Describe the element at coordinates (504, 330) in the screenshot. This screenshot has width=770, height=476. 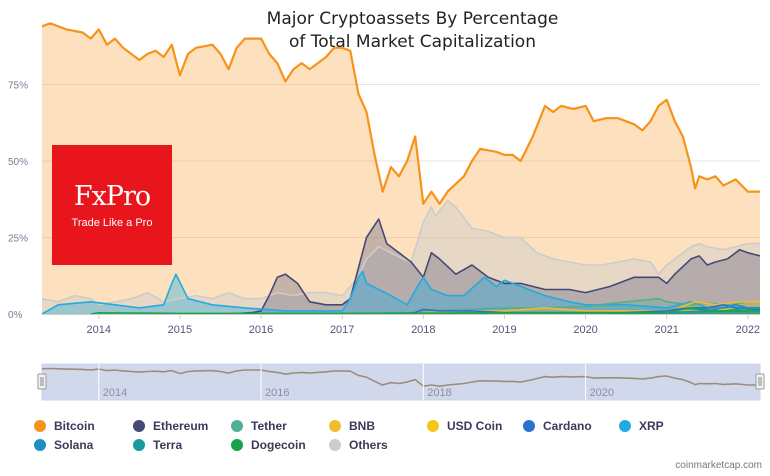
I see `x-tick-label: 2019` at that location.